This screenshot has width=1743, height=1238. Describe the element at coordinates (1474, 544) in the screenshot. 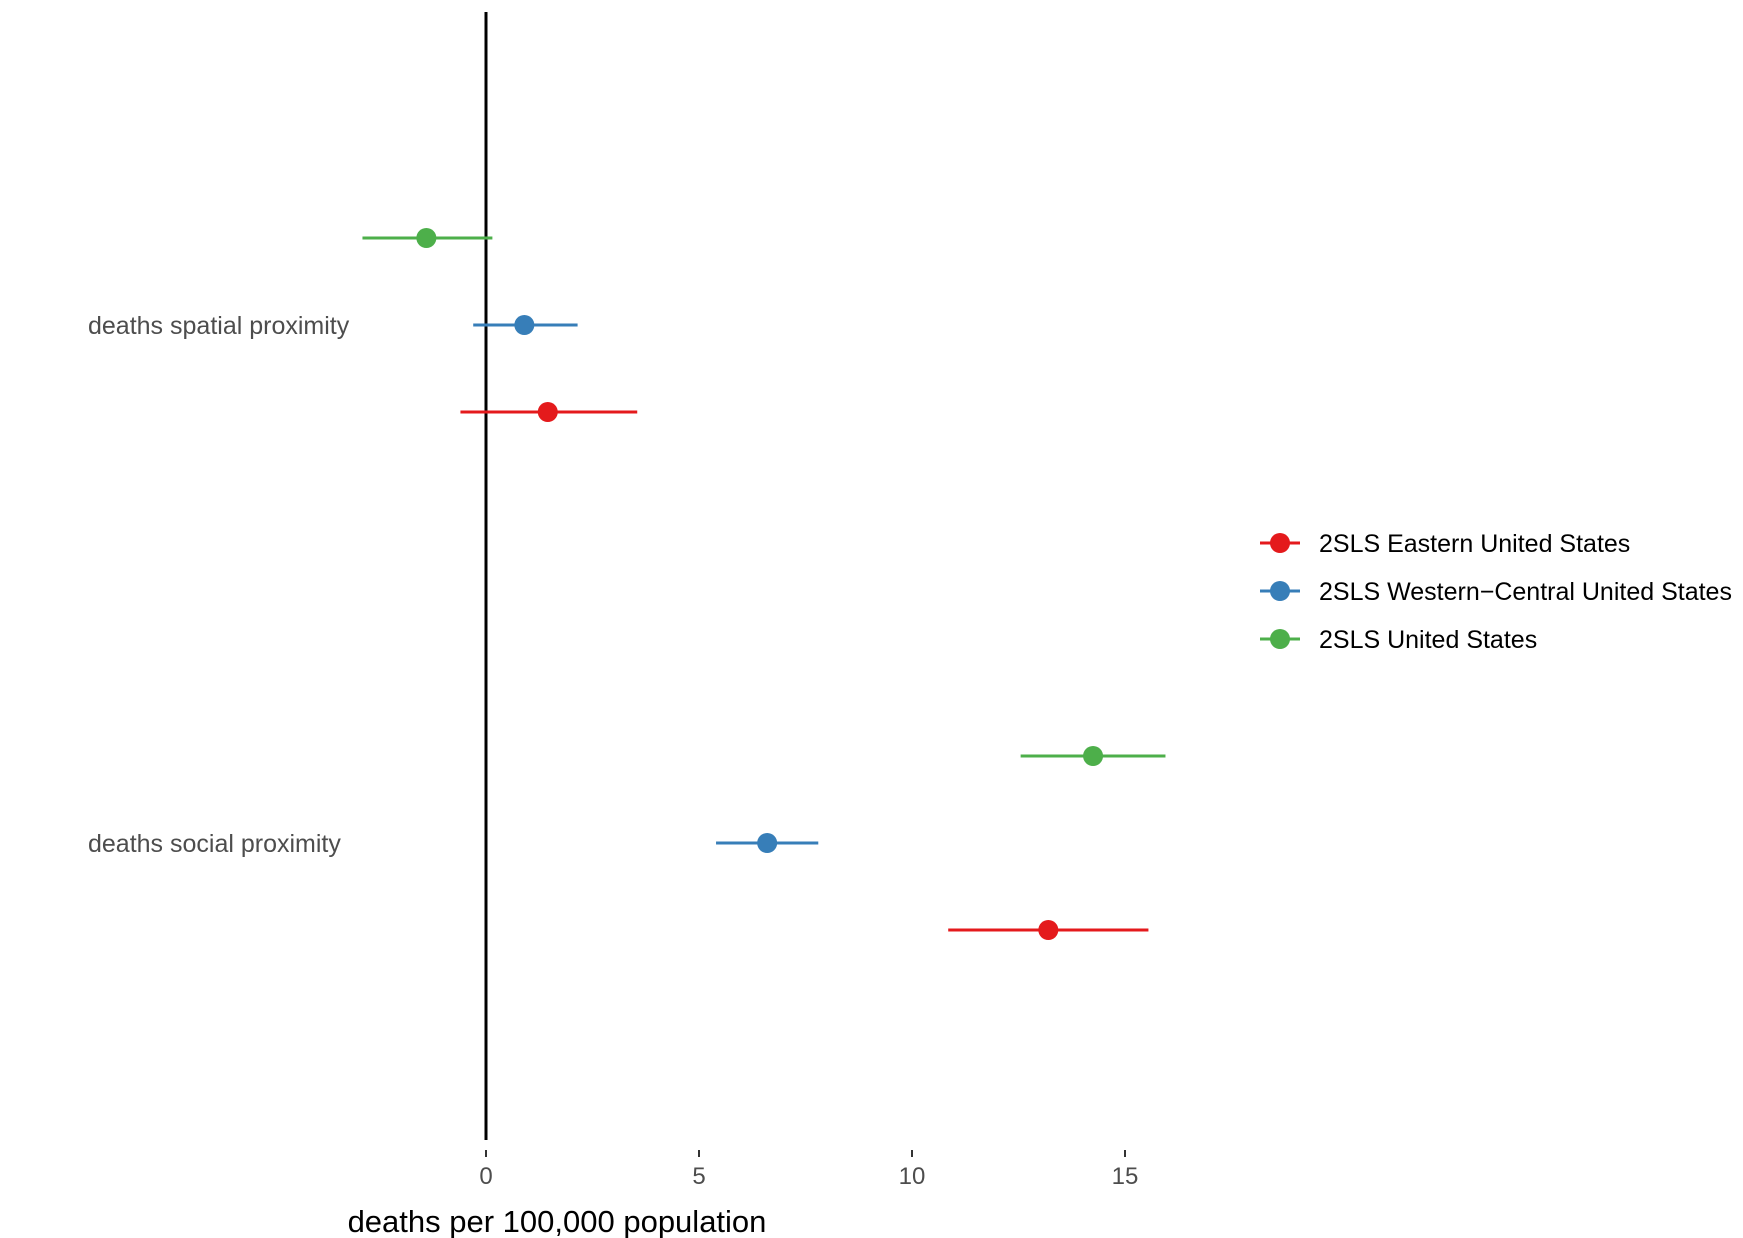

I see `legend-label: 2SLS Eastern United States` at that location.